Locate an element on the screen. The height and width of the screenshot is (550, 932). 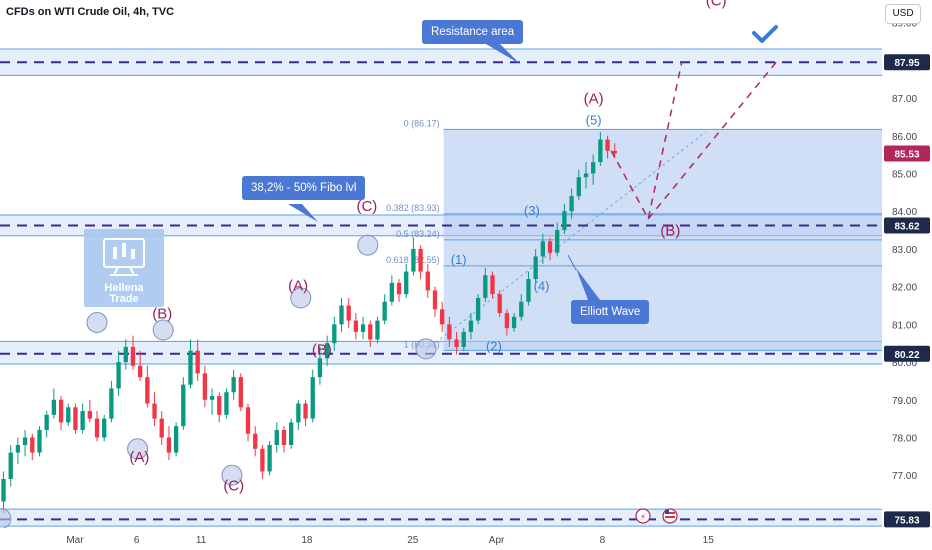
y-tick-label-10: 87.00 is located at coordinates (904, 99).